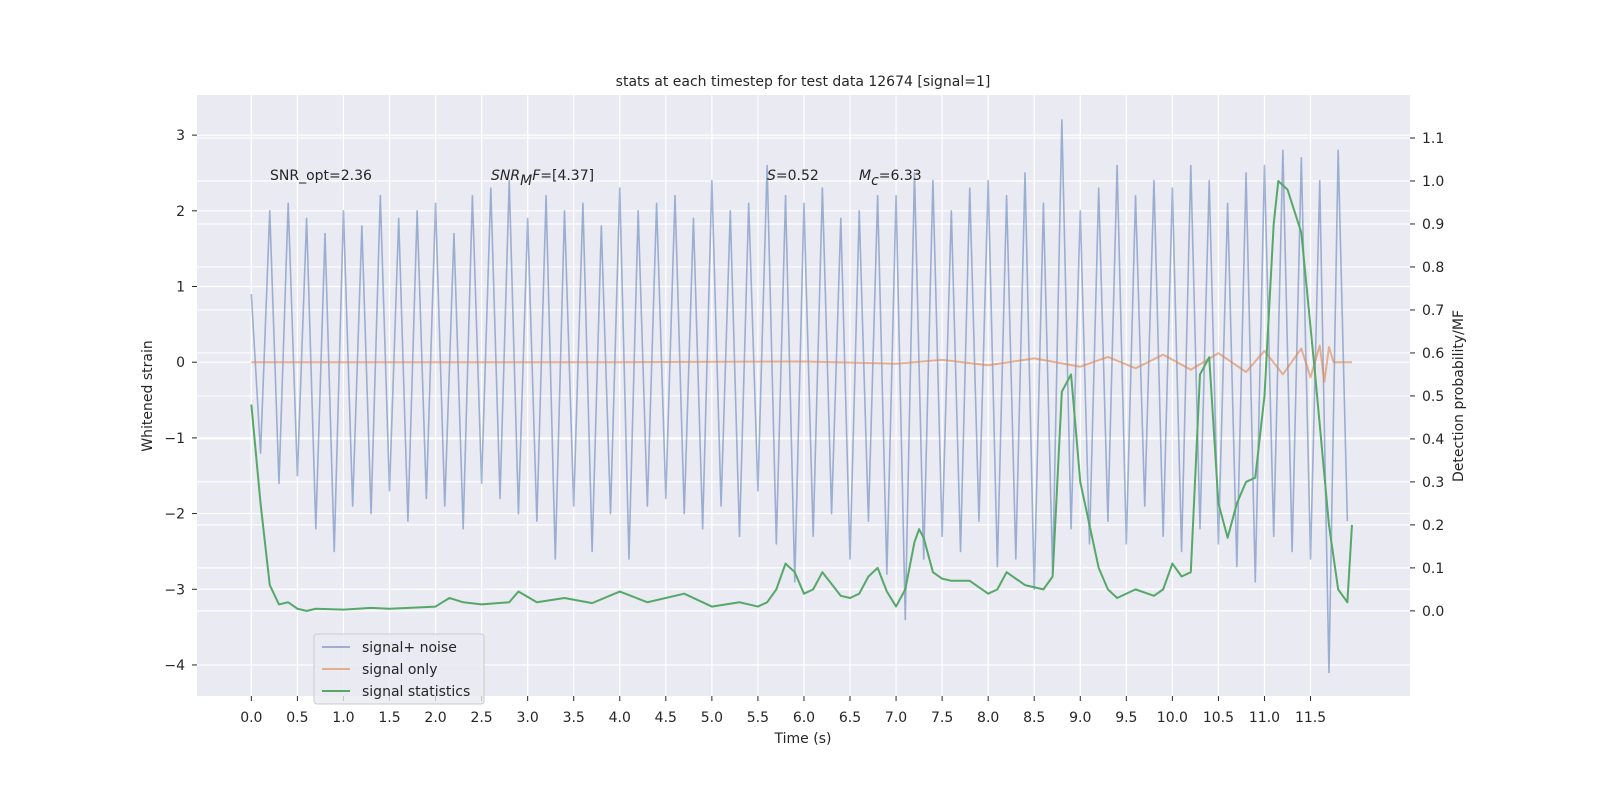 The width and height of the screenshot is (1600, 804). Describe the element at coordinates (666, 718) in the screenshot. I see `x-tick-label: 4.5` at that location.